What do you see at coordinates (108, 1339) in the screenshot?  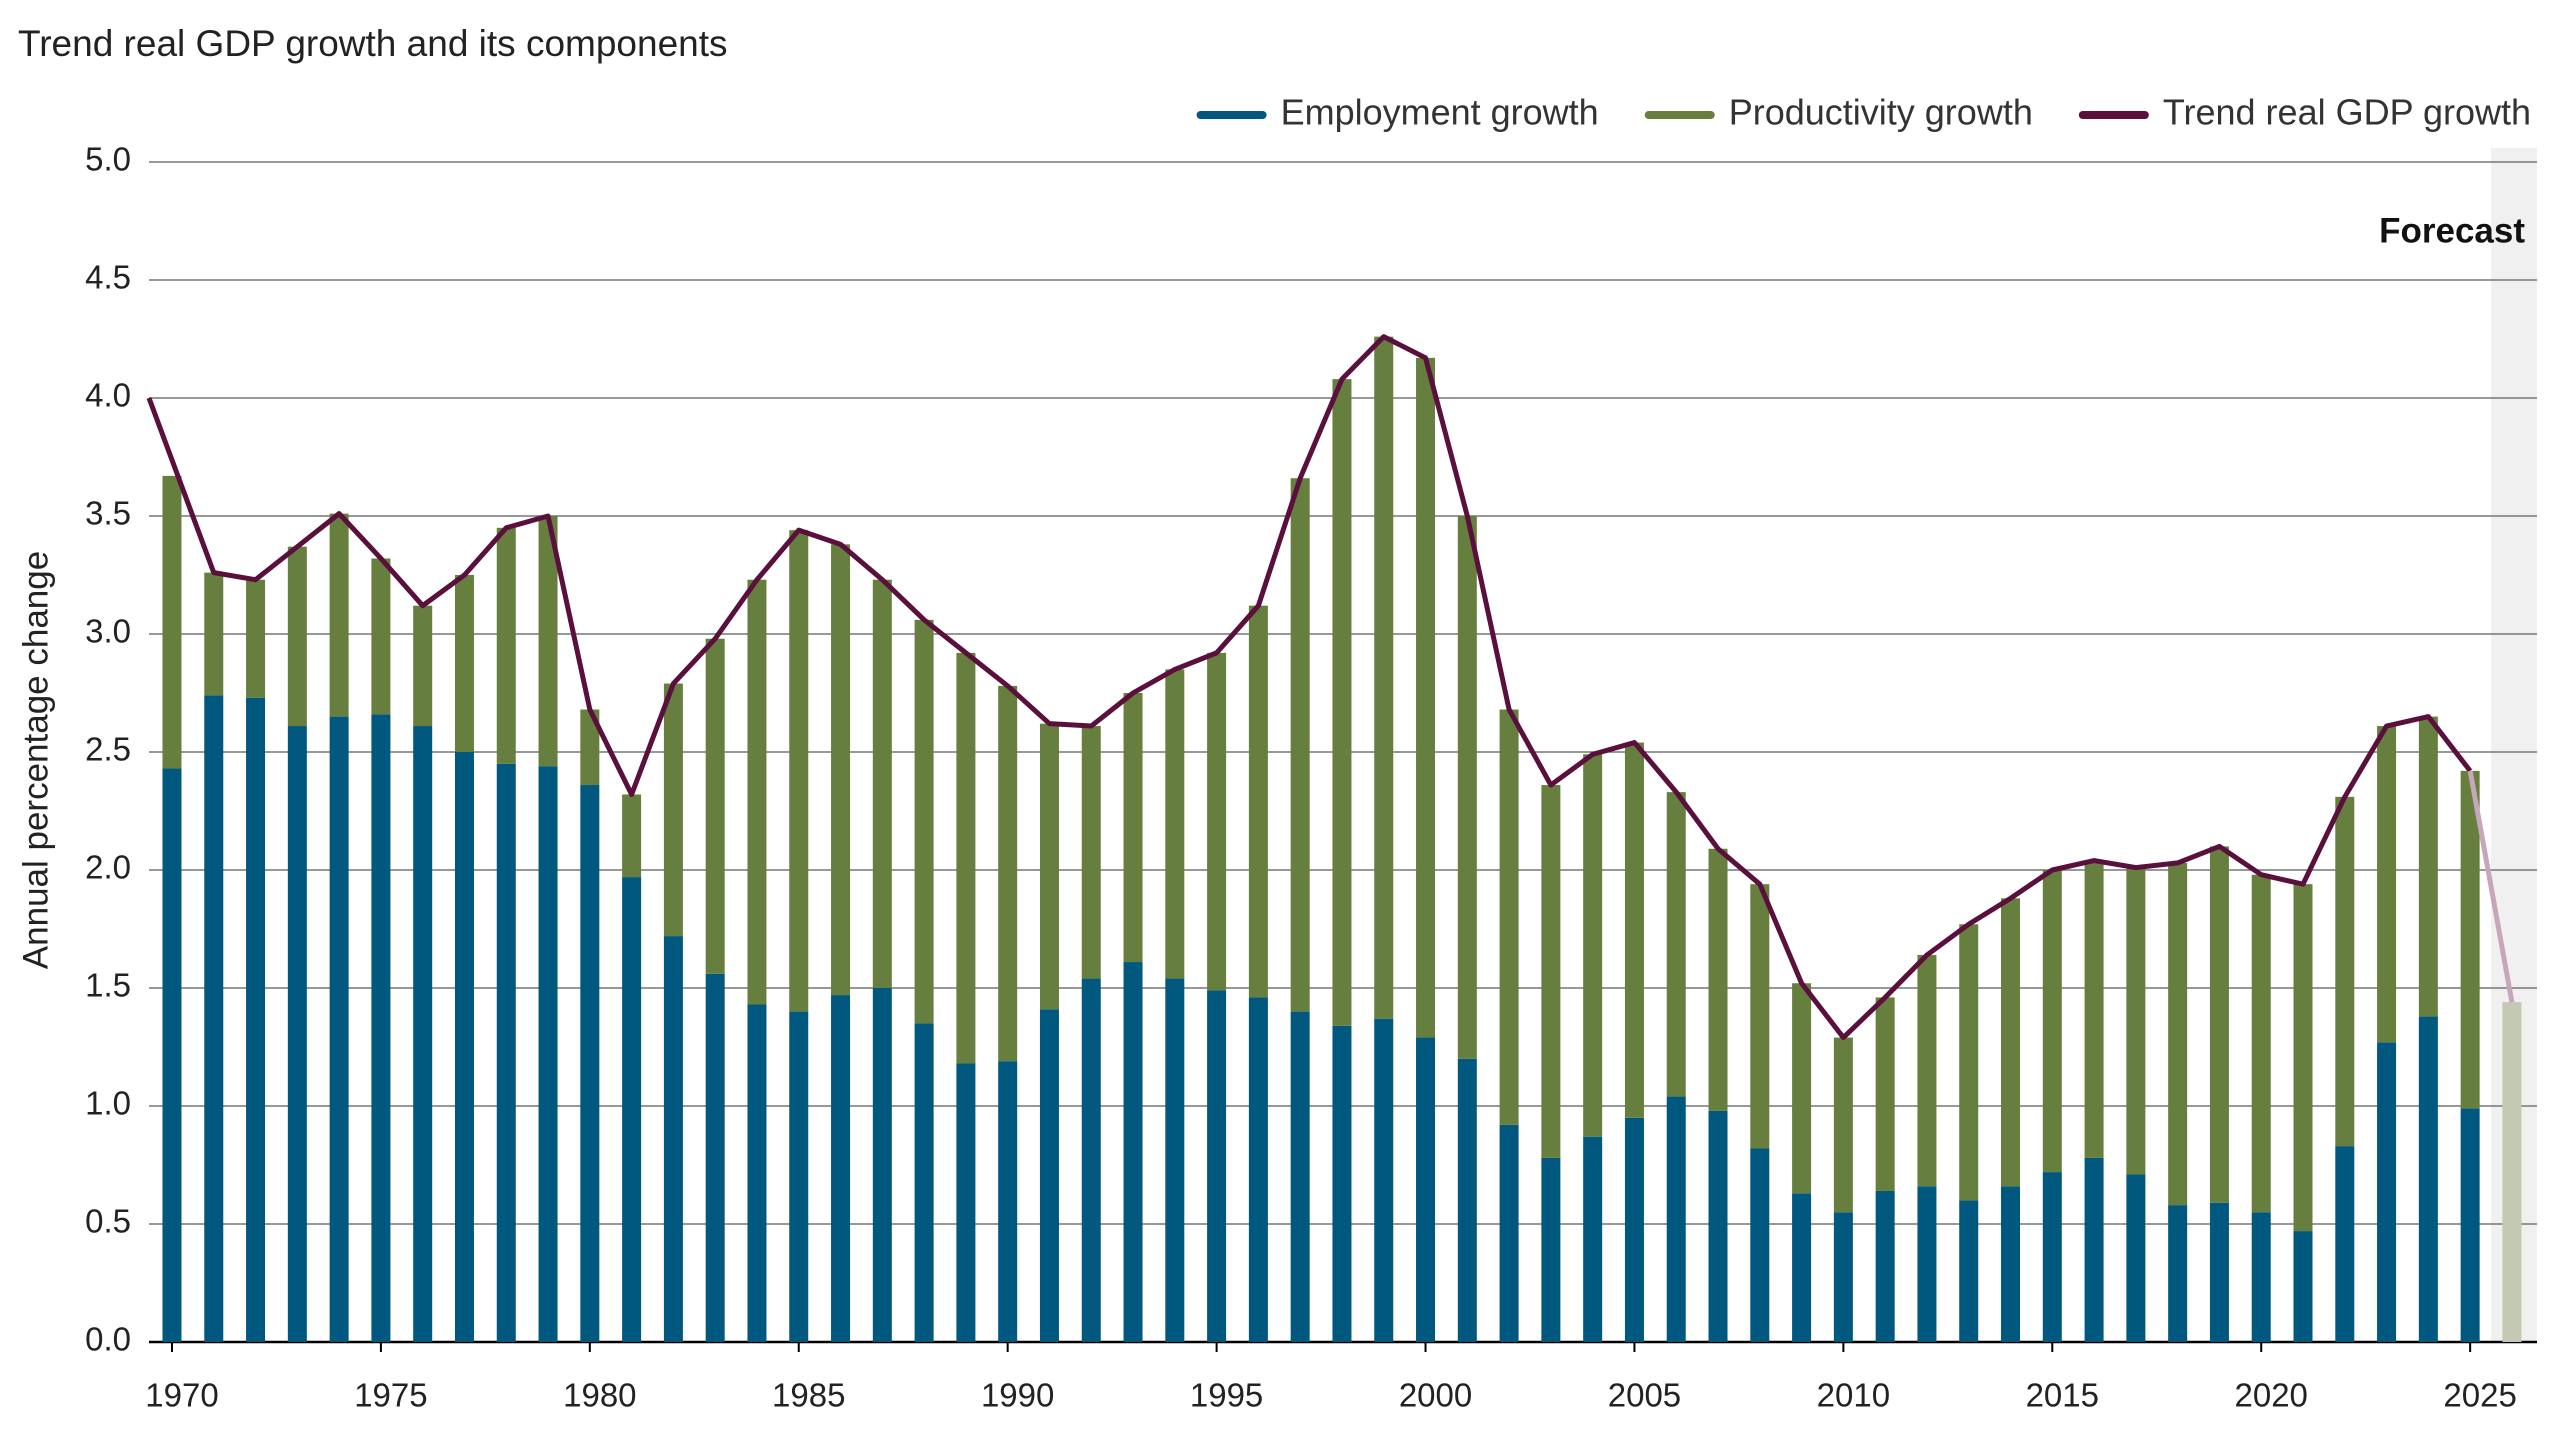 I see `y-tick-label: 0.0` at bounding box center [108, 1339].